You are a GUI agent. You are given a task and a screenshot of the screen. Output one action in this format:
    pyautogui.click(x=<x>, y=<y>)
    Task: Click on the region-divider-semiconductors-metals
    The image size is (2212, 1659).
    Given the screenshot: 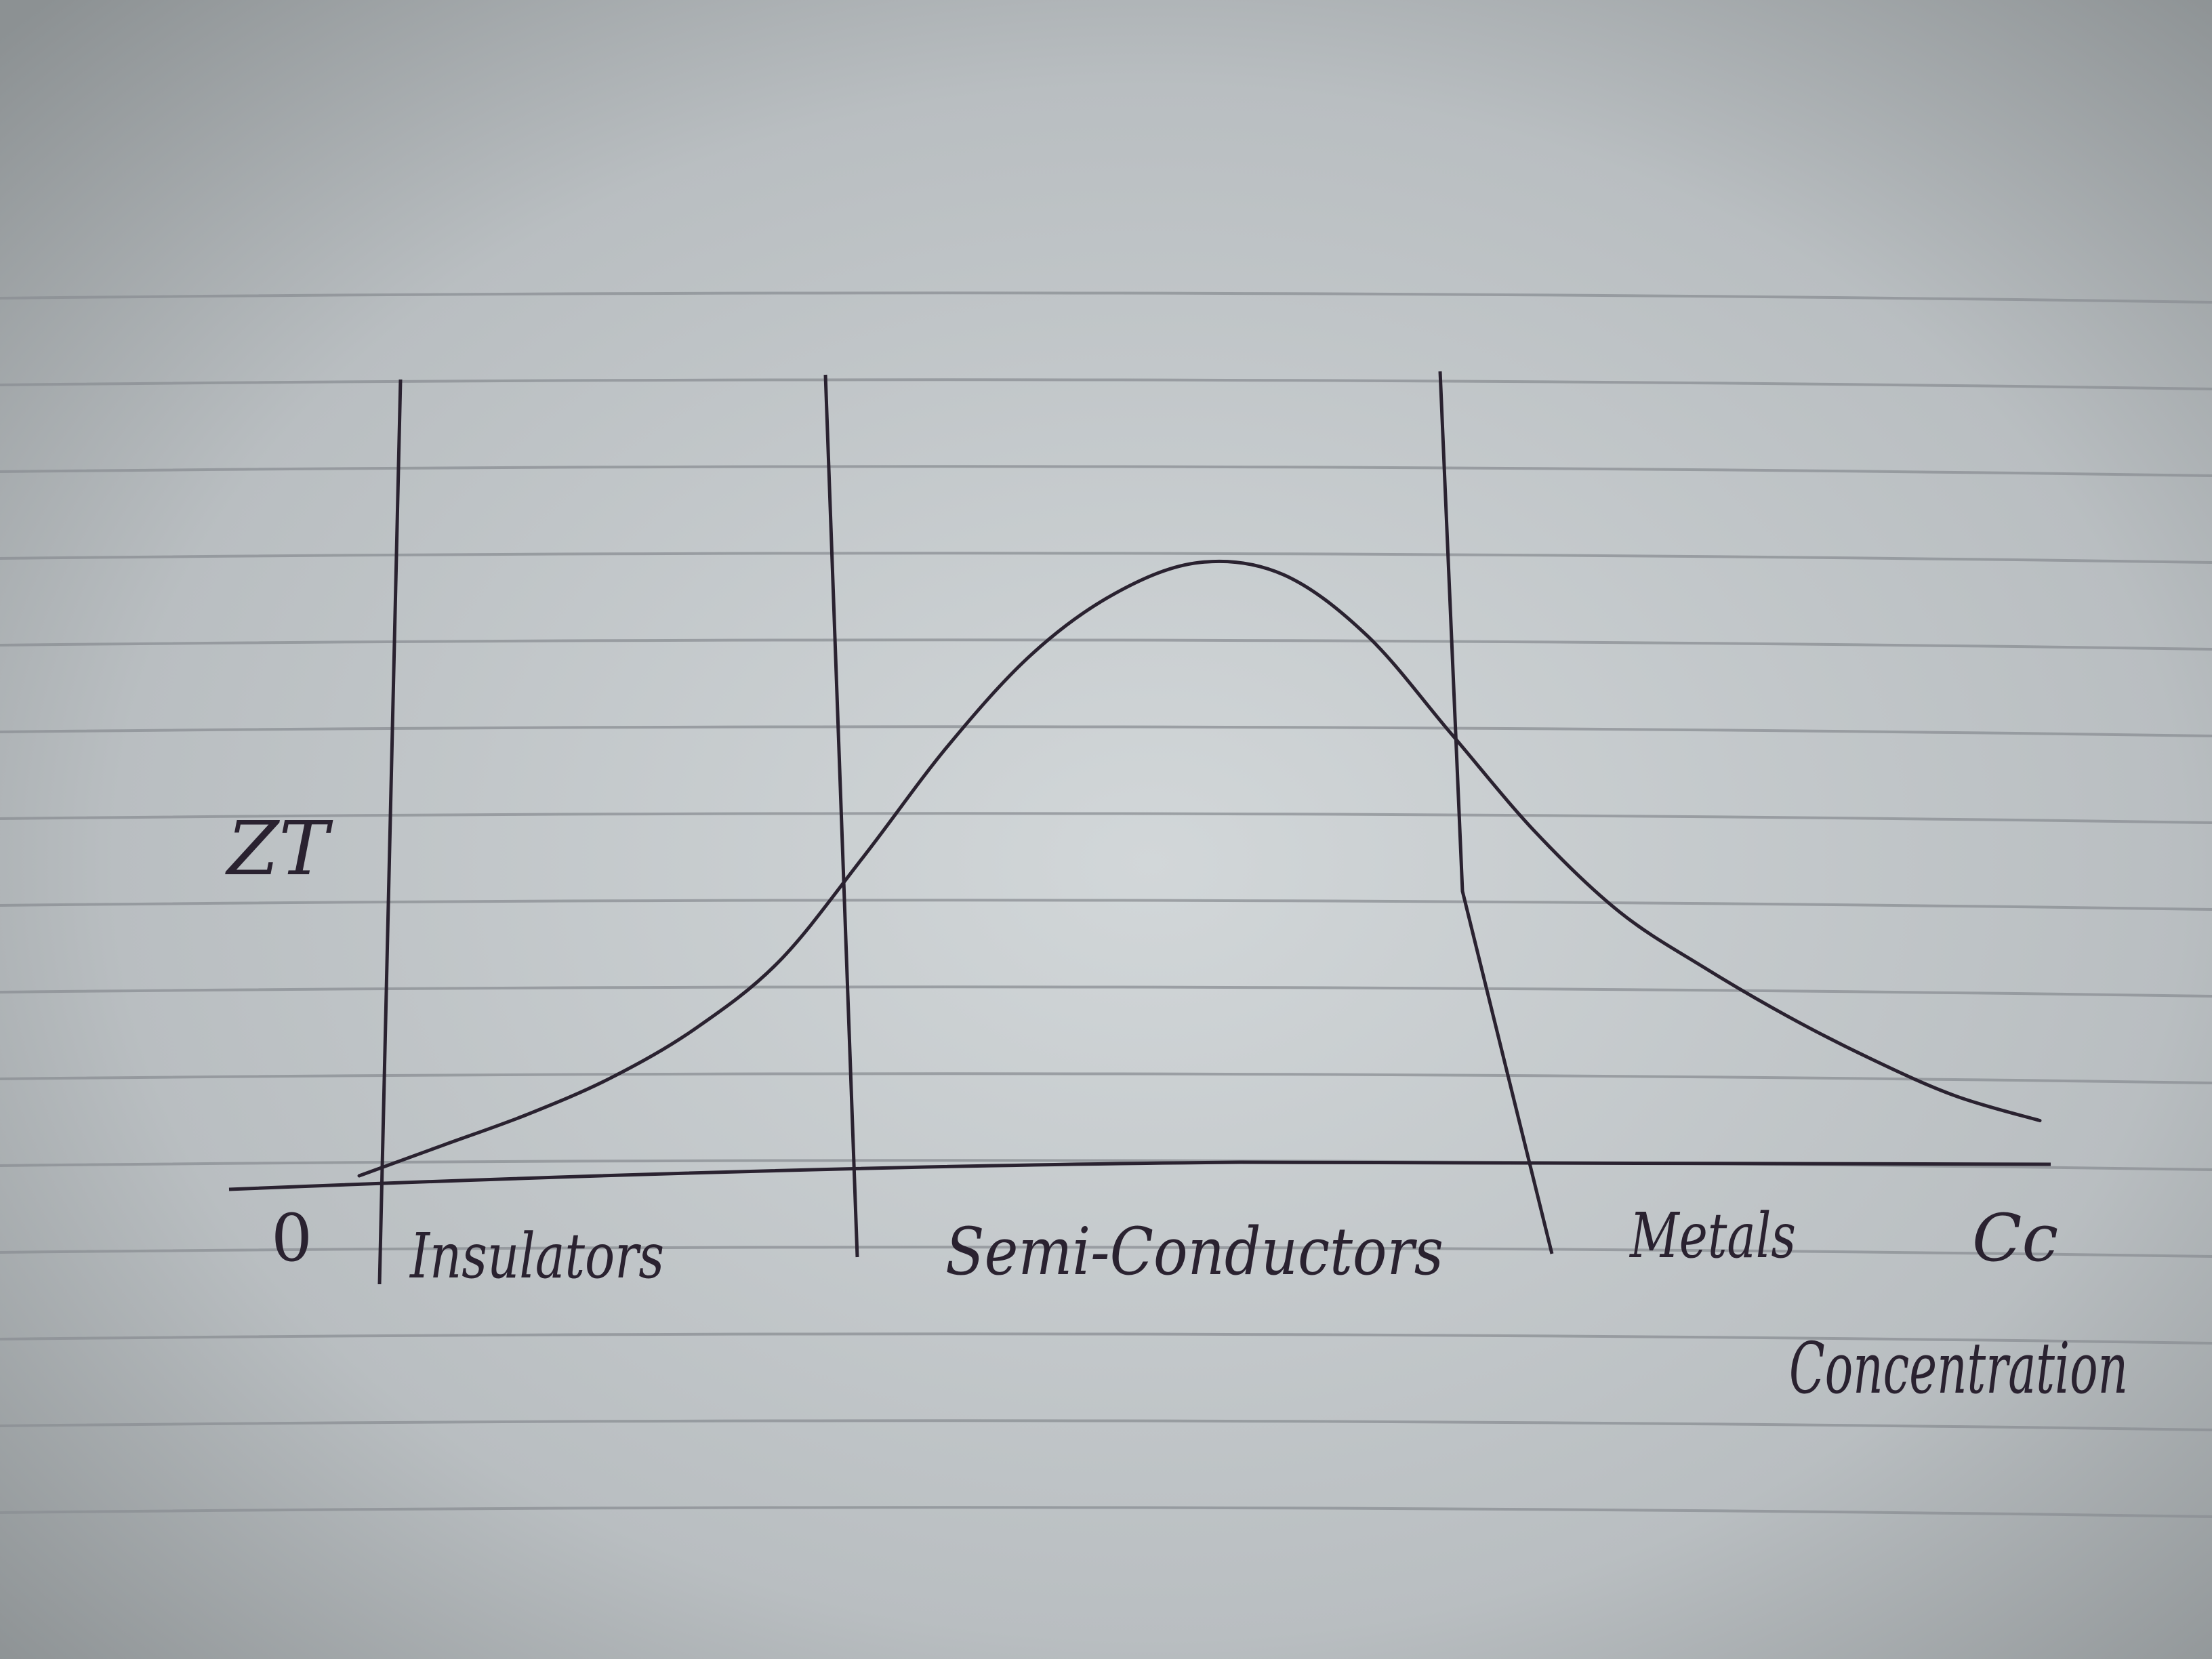 What is the action you would take?
    pyautogui.click(x=1496, y=812)
    